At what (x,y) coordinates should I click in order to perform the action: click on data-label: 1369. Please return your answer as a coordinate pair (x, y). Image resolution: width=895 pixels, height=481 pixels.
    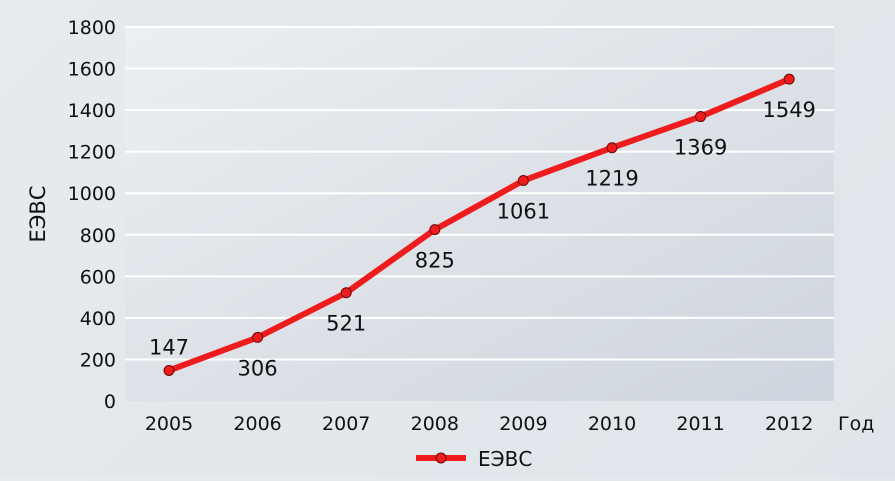
    Looking at the image, I should click on (700, 148).